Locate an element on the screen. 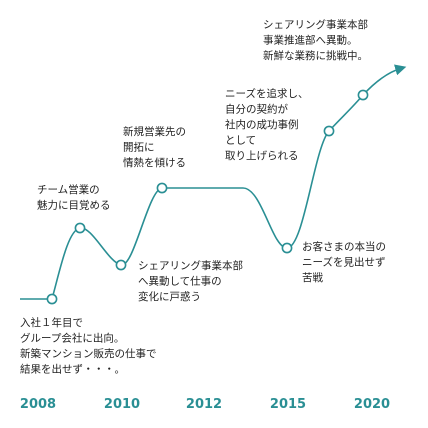 Image resolution: width=428 pixels, height=428 pixels. milestone-label-2011: 新規営業先の開拓に情熱を傾ける is located at coordinates (154, 147).